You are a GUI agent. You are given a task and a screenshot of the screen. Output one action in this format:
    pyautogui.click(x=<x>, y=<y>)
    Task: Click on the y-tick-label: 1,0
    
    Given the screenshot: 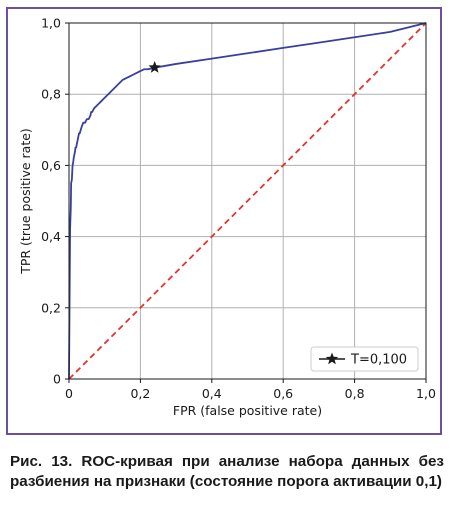 What is the action you would take?
    pyautogui.click(x=51, y=23)
    